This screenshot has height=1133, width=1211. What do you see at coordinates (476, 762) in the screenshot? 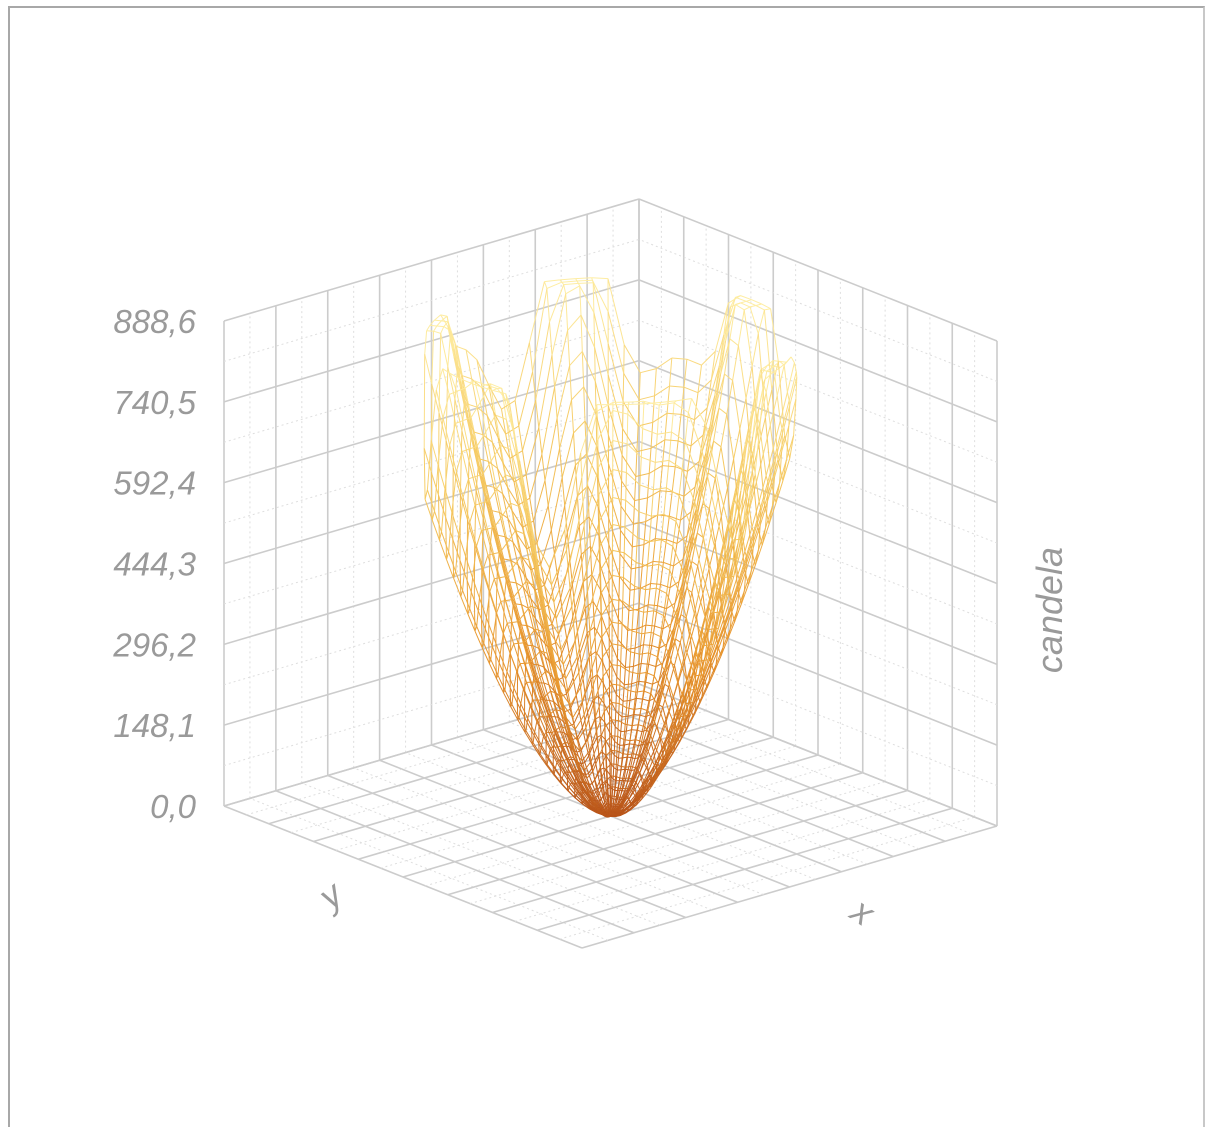
I see `floor-grid-line` at bounding box center [476, 762].